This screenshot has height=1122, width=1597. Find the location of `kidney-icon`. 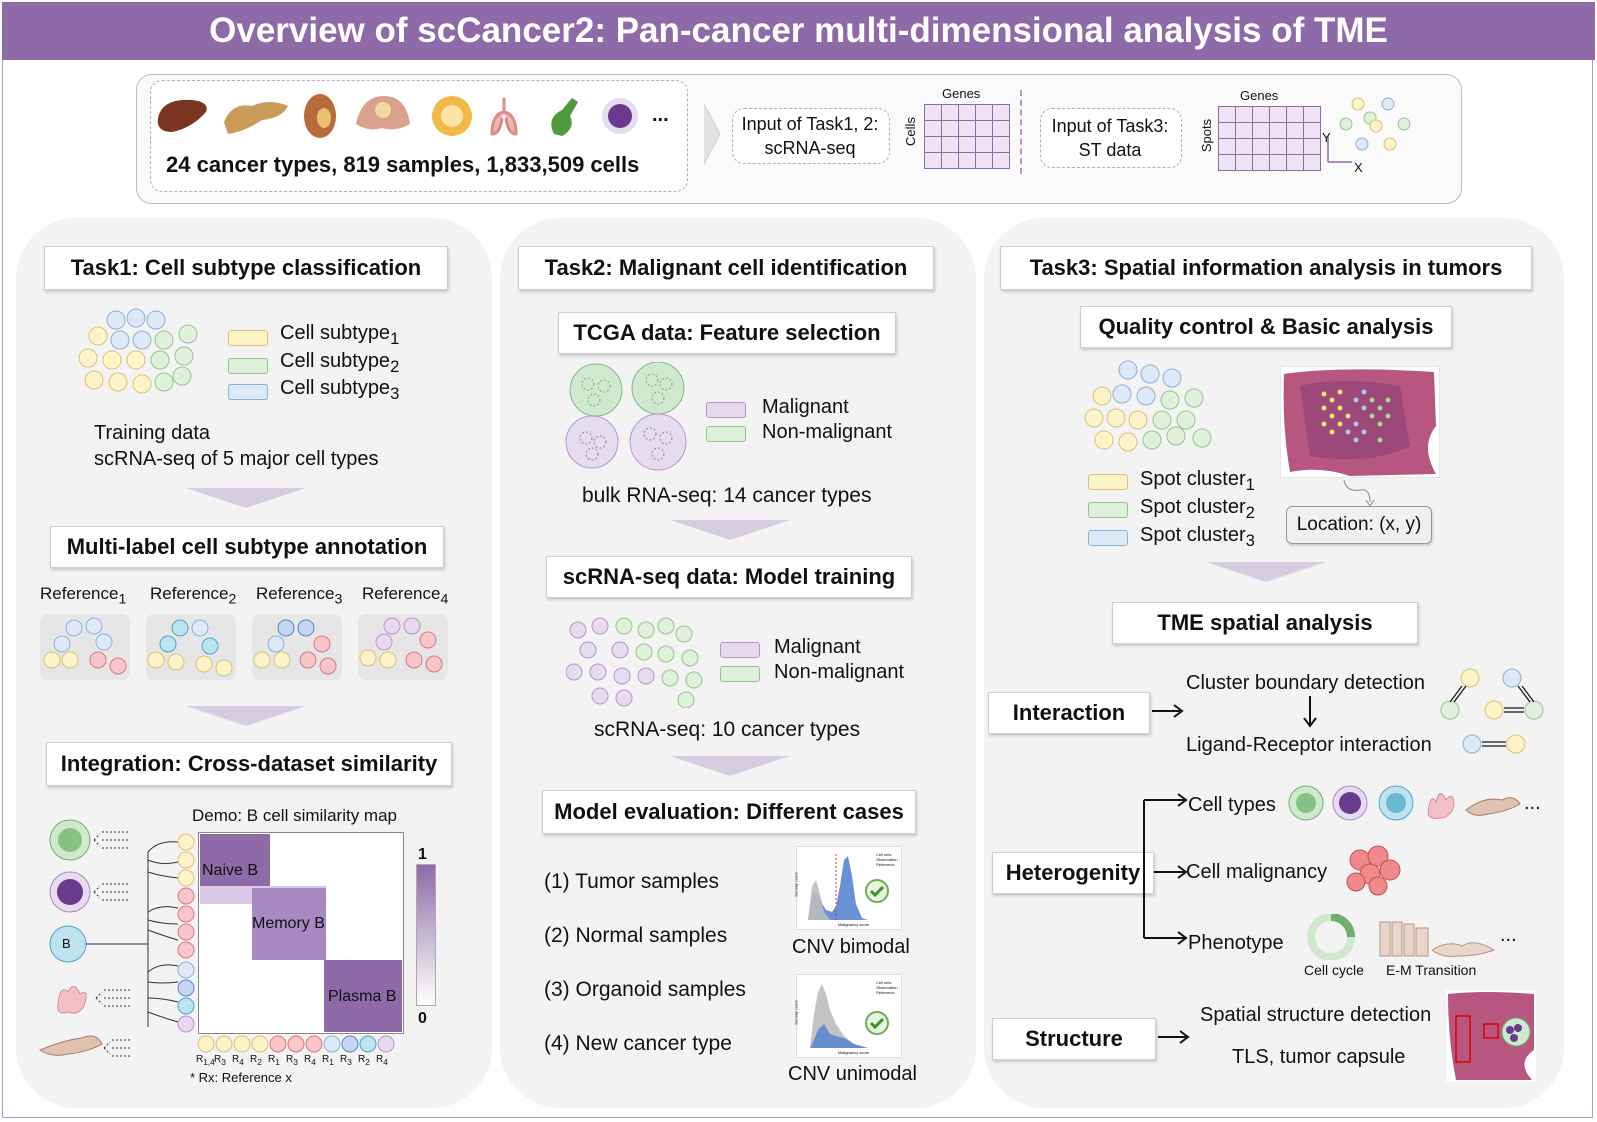

kidney-icon is located at coordinates (320, 116).